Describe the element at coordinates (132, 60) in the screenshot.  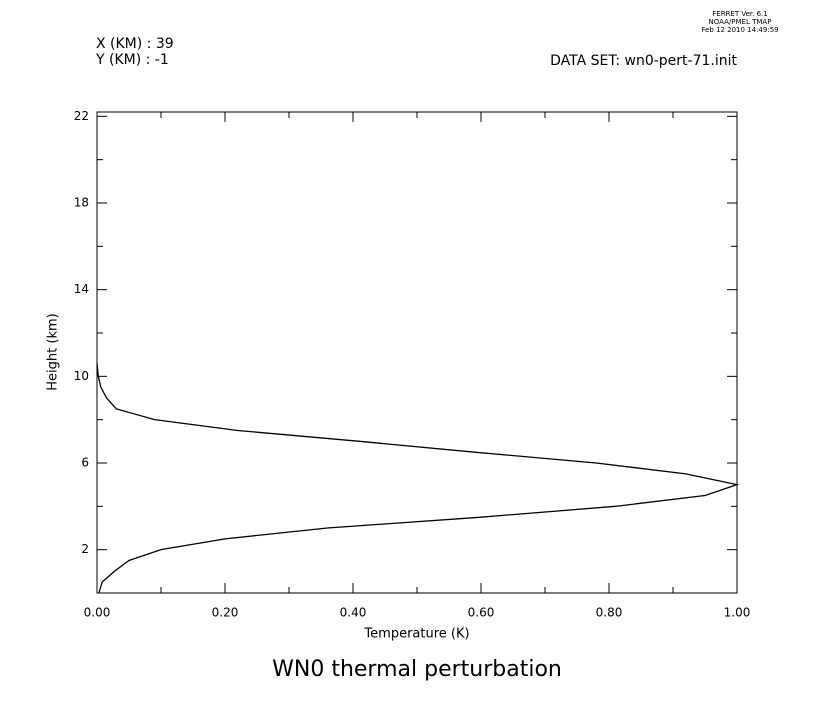
I see `y-km: Y (KM) : -1` at that location.